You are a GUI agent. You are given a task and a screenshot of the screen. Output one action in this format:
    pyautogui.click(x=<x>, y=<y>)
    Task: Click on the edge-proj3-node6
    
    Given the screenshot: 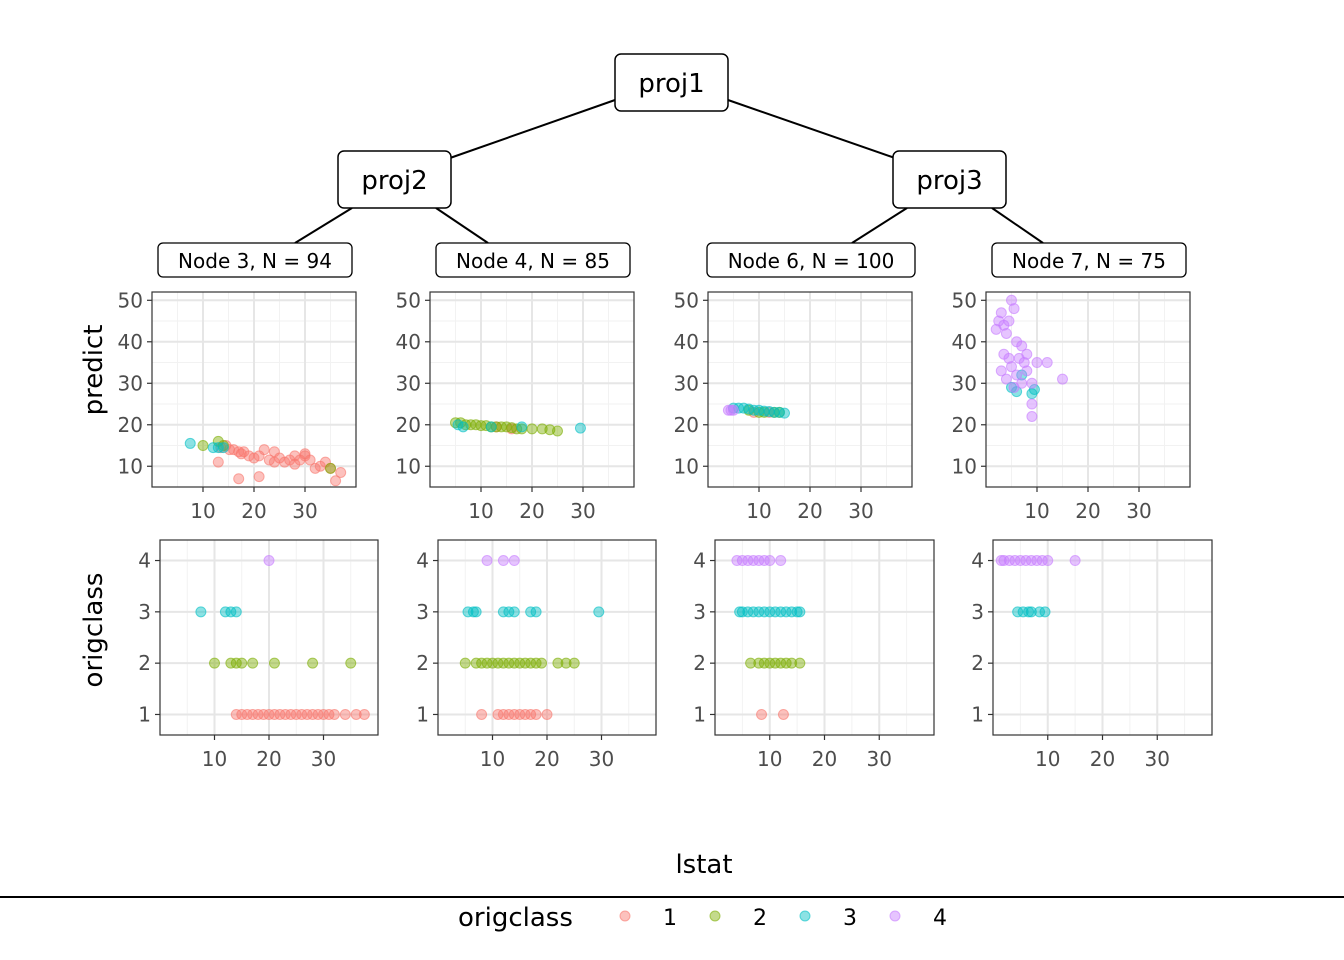 What is the action you would take?
    pyautogui.click(x=879, y=225)
    